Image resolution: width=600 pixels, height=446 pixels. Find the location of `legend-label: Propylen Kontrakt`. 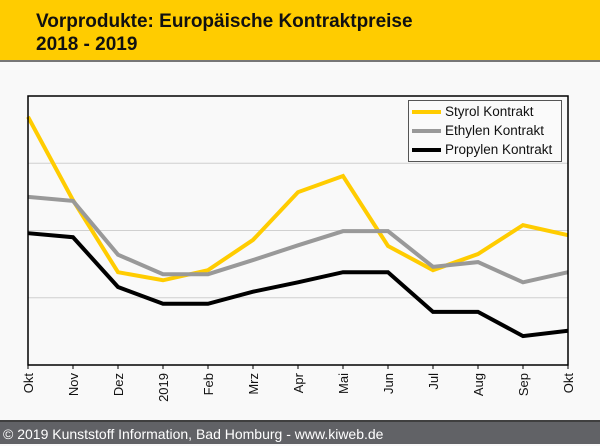

legend-label: Propylen Kontrakt is located at coordinates (498, 149).